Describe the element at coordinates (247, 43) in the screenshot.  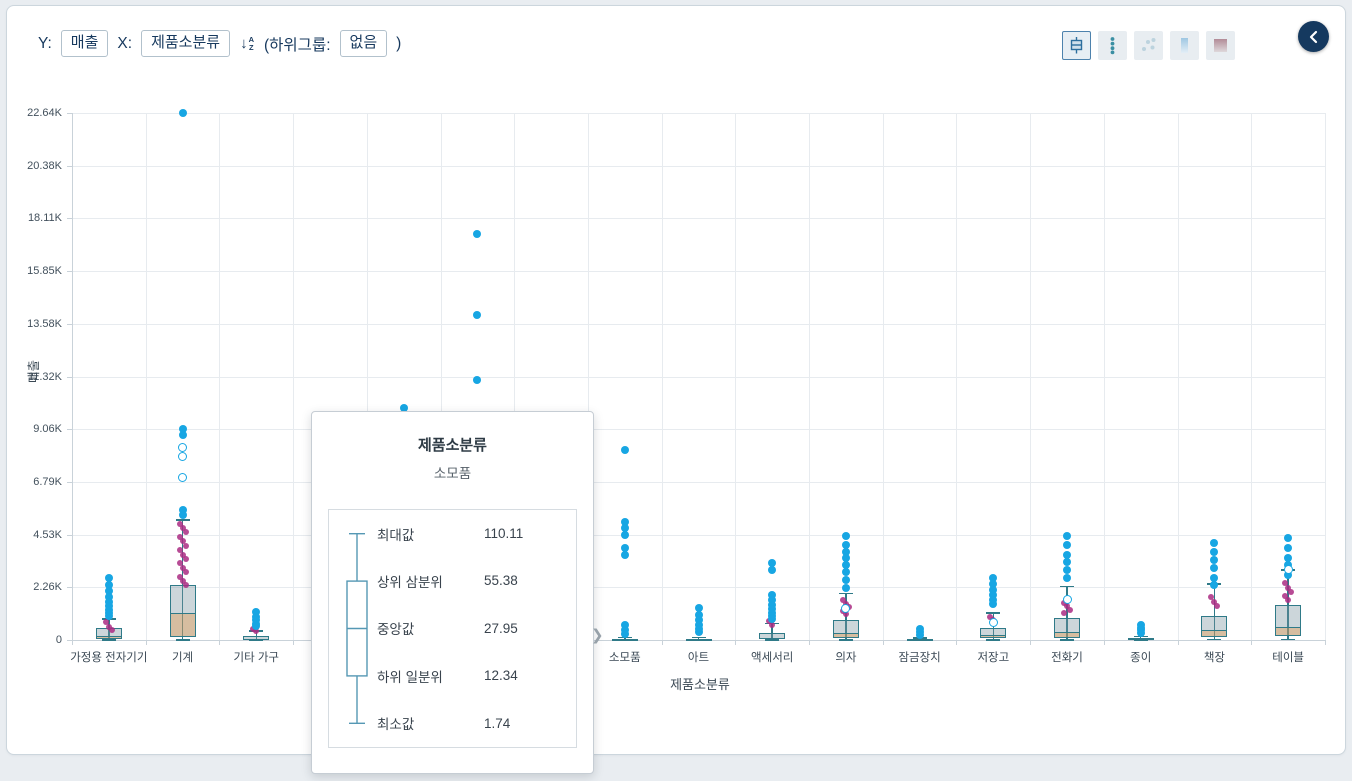
I see `sort-az-button: ↓ A Z` at that location.